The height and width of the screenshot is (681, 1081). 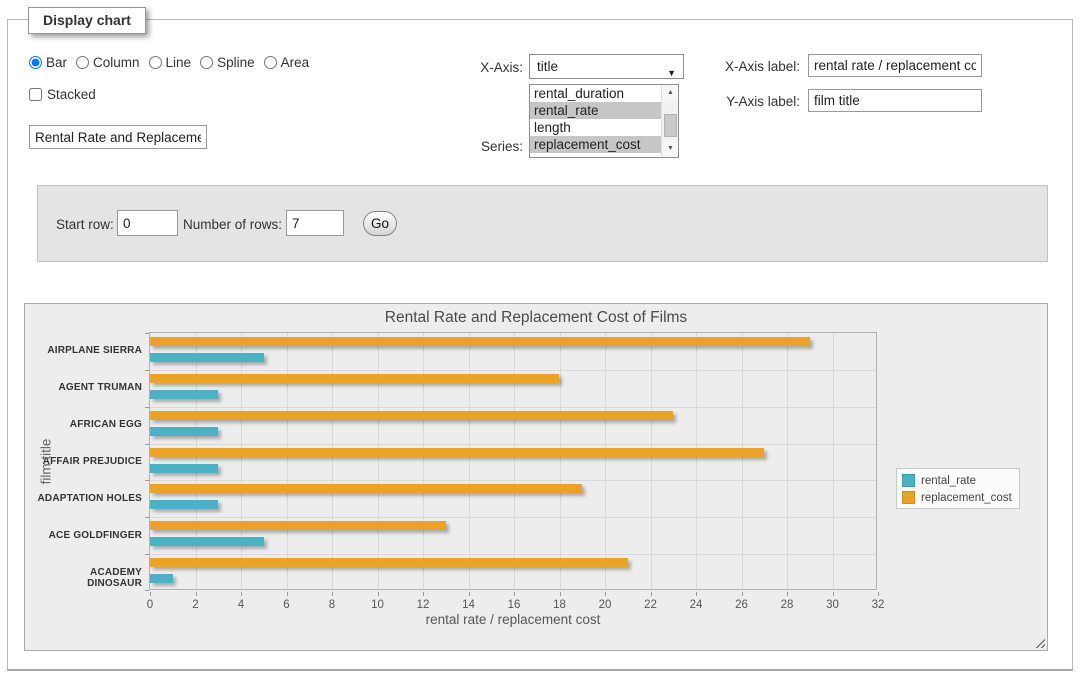 I want to click on legend-label: rental_rate, so click(x=948, y=480).